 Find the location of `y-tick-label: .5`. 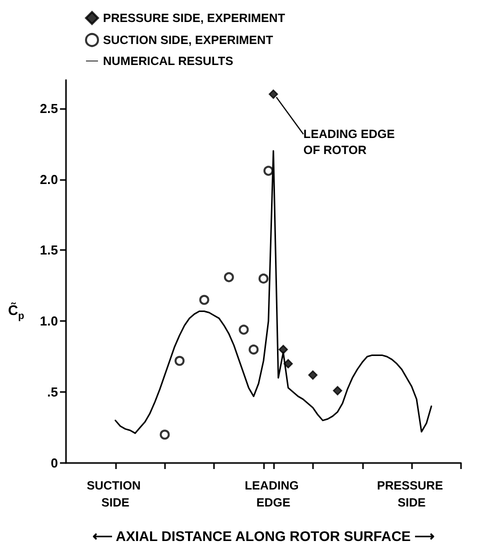

y-tick-label: .5 is located at coordinates (52, 392).